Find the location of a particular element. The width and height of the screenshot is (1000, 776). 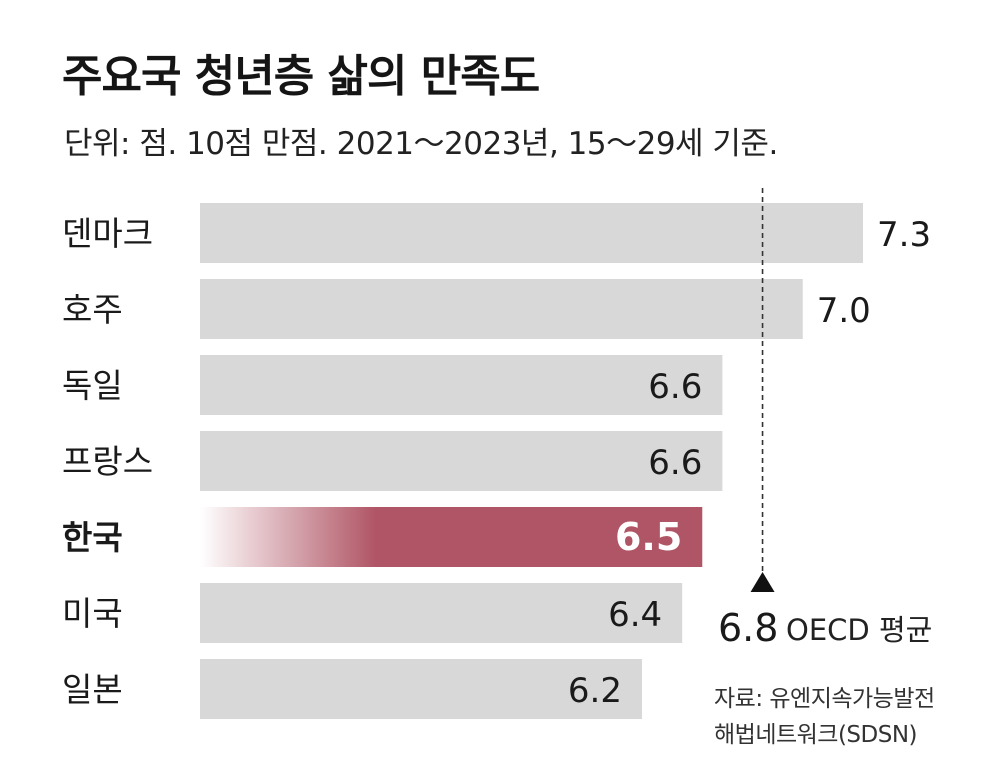

value-label: 6.4 is located at coordinates (635, 615).